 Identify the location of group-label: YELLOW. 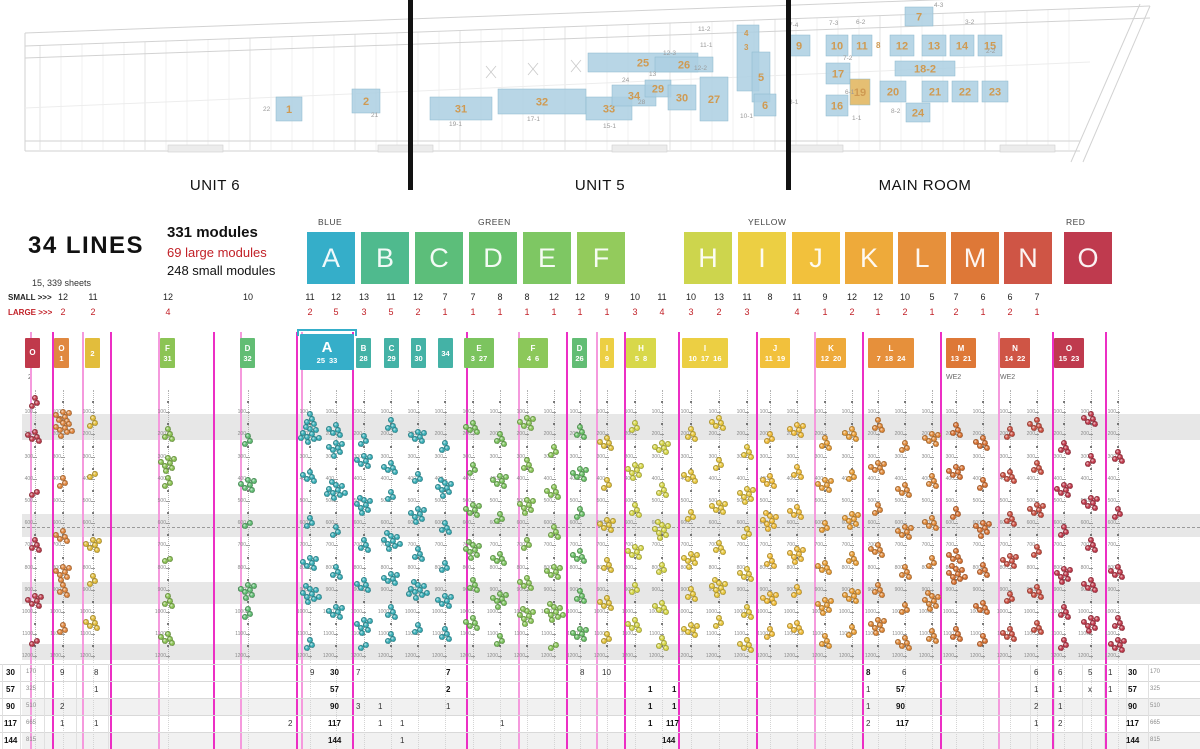
(767, 222).